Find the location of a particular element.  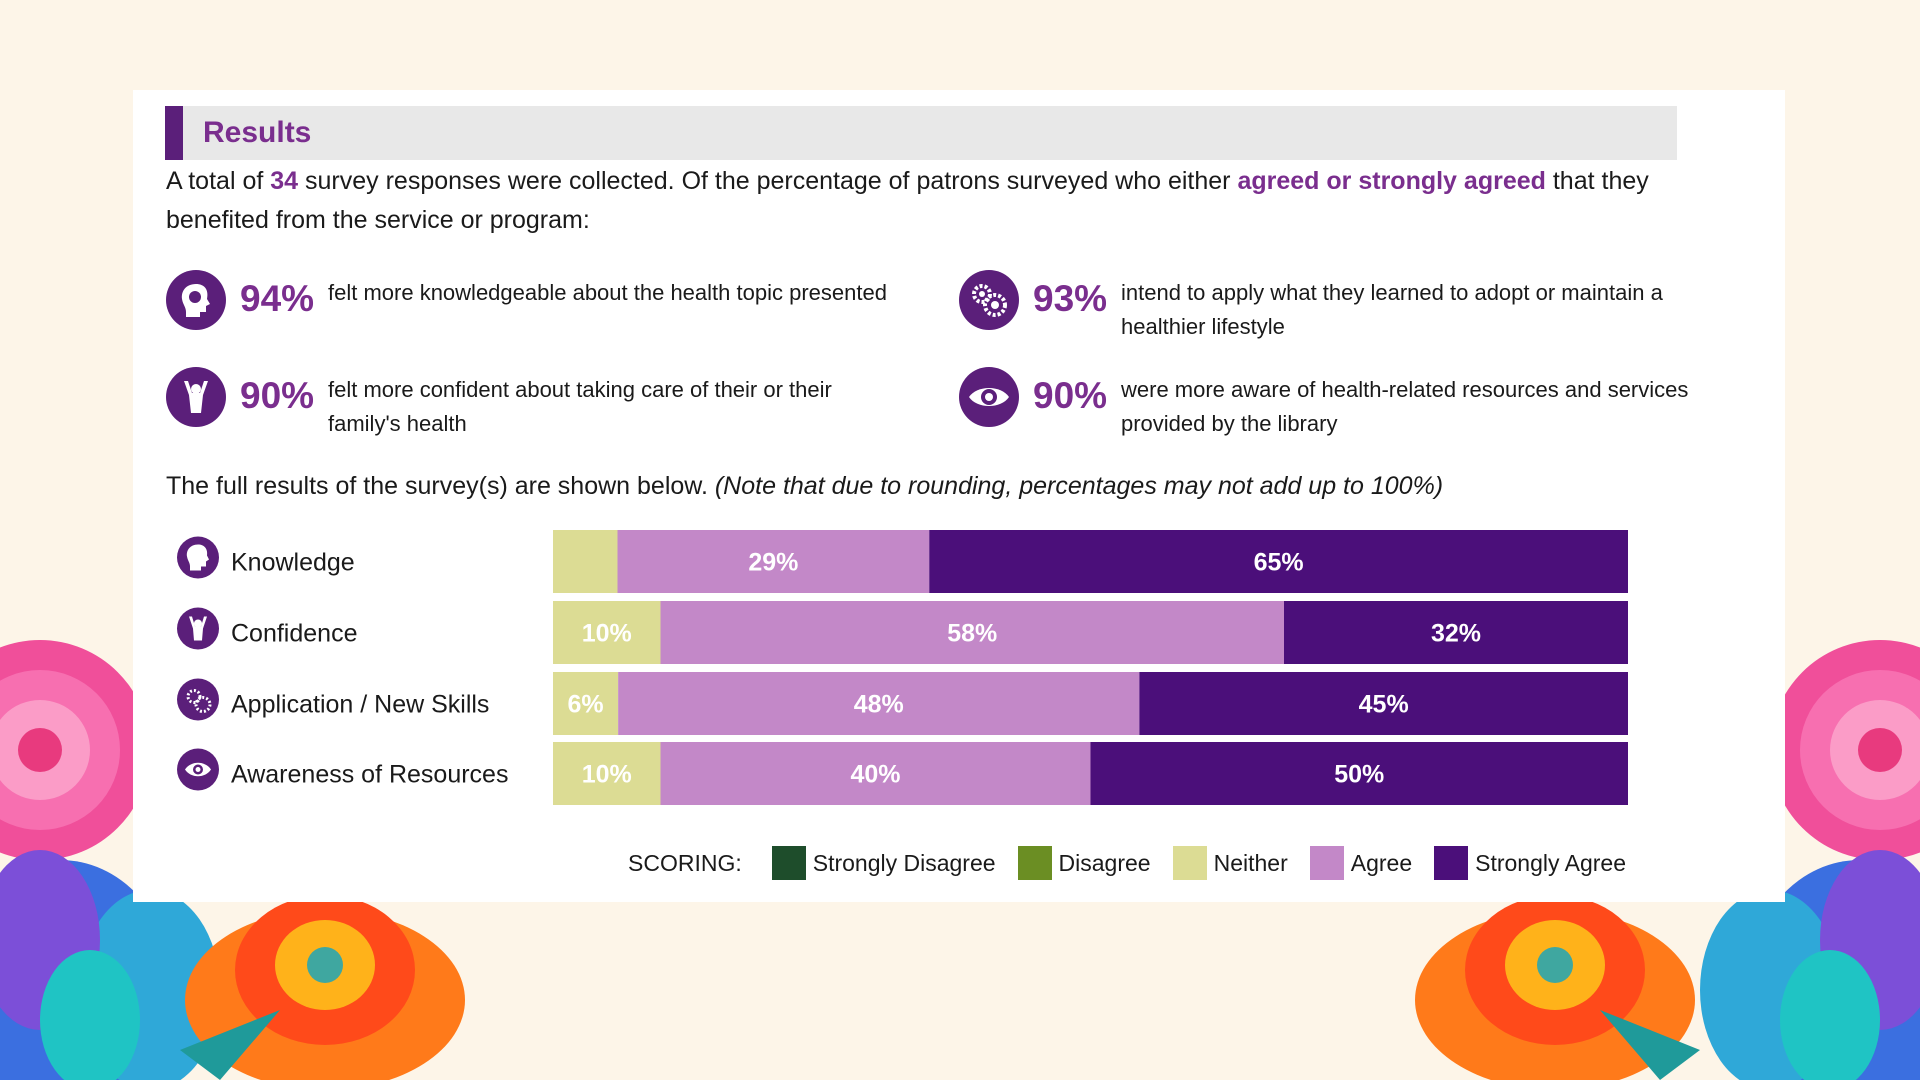

legend-label: Strongly Disagree is located at coordinates (904, 862).